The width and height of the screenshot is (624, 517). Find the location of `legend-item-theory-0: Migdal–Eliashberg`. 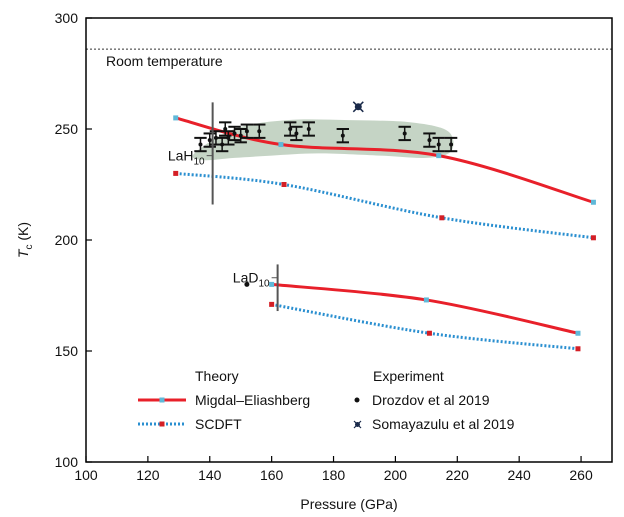

legend-item-theory-0: Migdal–Eliashberg is located at coordinates (224, 400).